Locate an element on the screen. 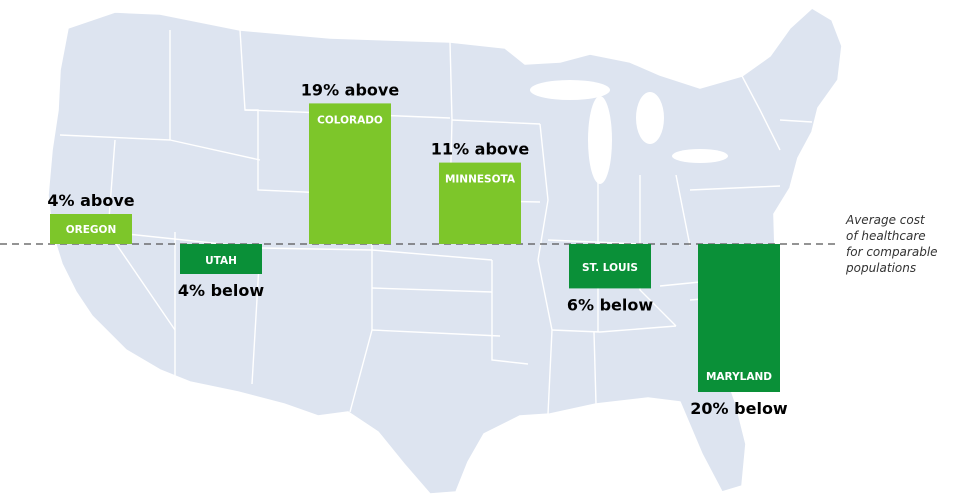 The image size is (980, 504). bar-oregon is located at coordinates (91, 229).